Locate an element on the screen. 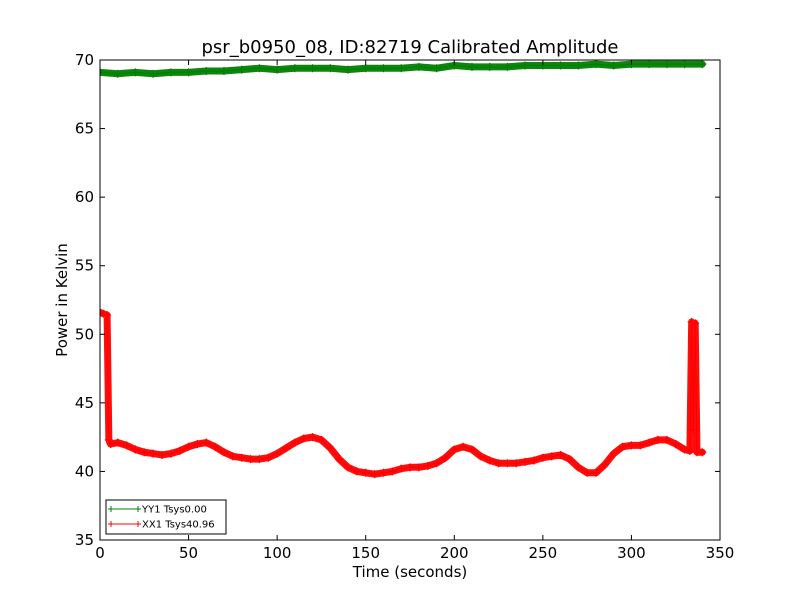 The image size is (800, 600). y-axis-title: Power in Kelvin is located at coordinates (62, 300).